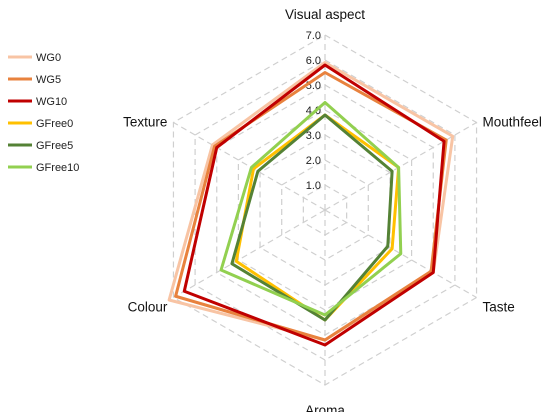  Describe the element at coordinates (325, 14) in the screenshot. I see `axis-label-visual-aspect: Visual aspect` at that location.